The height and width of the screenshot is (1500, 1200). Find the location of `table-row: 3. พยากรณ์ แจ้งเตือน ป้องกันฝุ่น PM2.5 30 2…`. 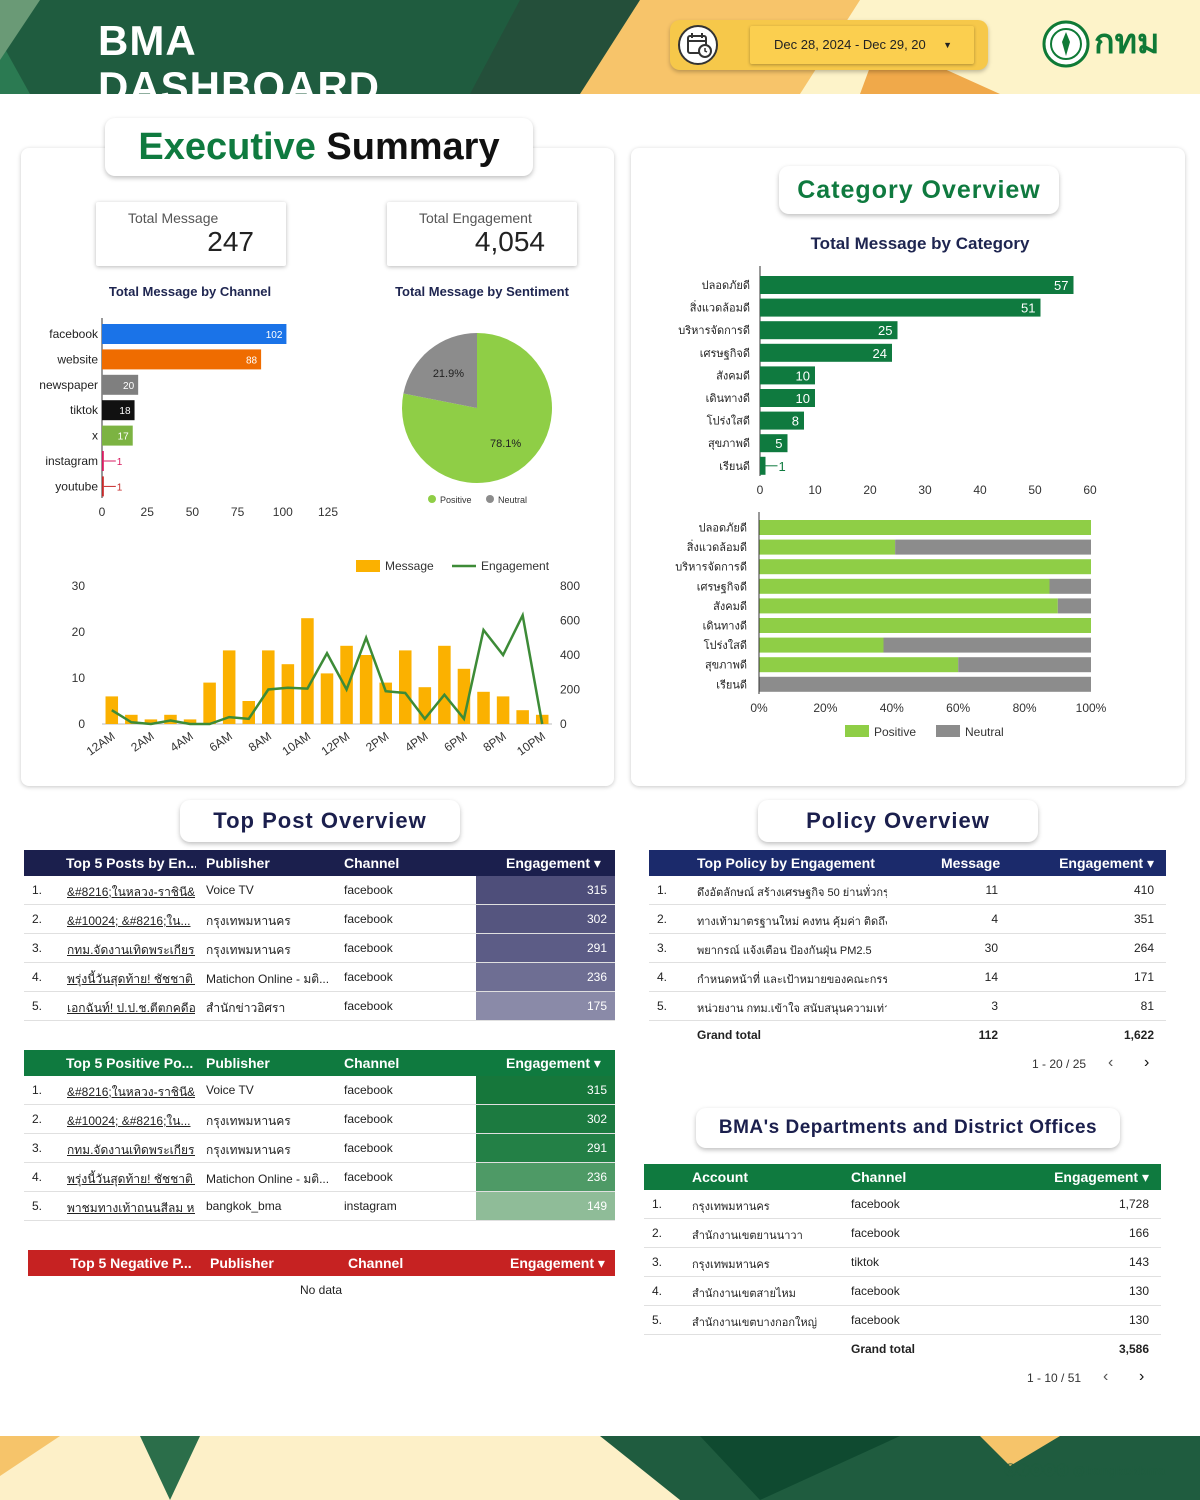

table-row: 3. พยากรณ์ แจ้งเตือน ป้องกันฝุ่น PM2.5 30 2… is located at coordinates (907, 948).